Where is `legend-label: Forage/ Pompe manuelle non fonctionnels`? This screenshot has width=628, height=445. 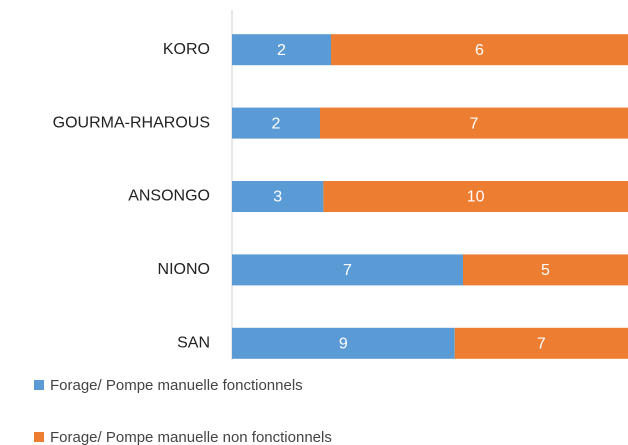
legend-label: Forage/ Pompe manuelle non fonctionnels is located at coordinates (191, 437).